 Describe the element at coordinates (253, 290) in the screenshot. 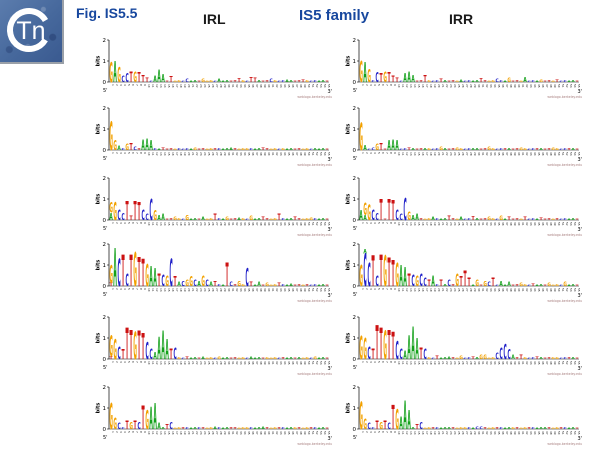

I see `svg-text: 36` at that location.